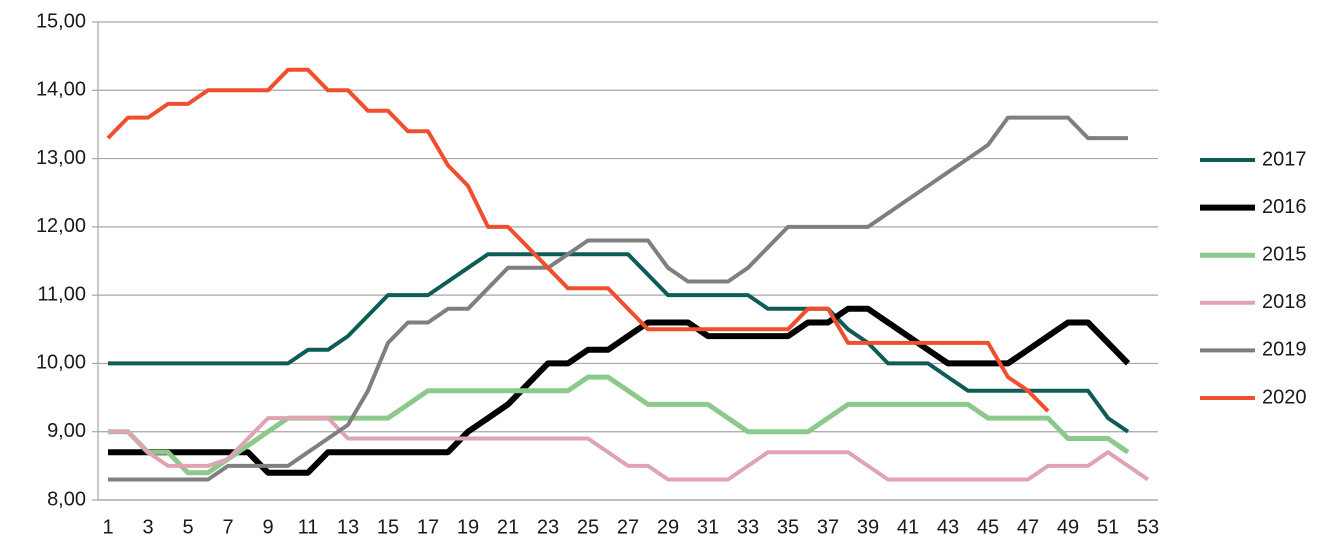  I want to click on x-tick-label: 39, so click(868, 527).